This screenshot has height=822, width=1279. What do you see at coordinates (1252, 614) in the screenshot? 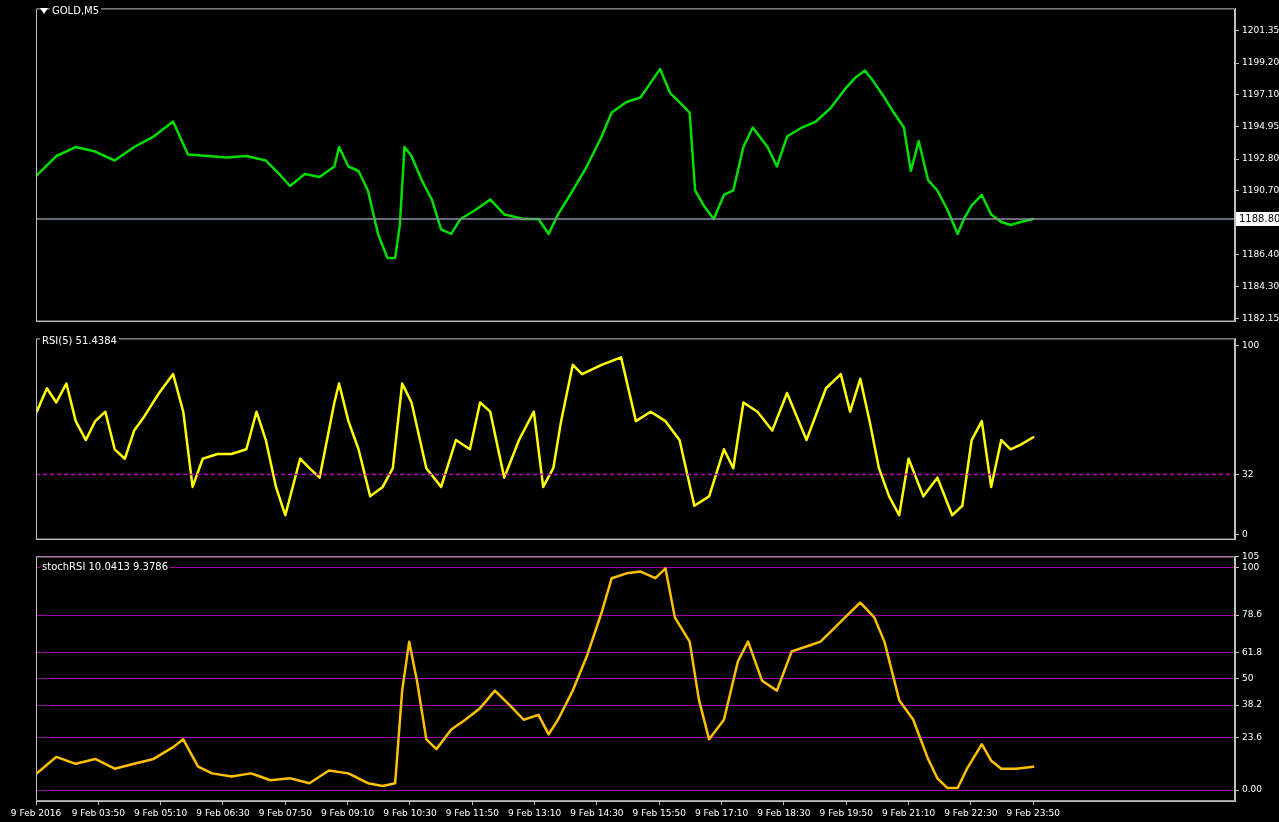
I see `y-tick-label: 78.6` at bounding box center [1252, 614].